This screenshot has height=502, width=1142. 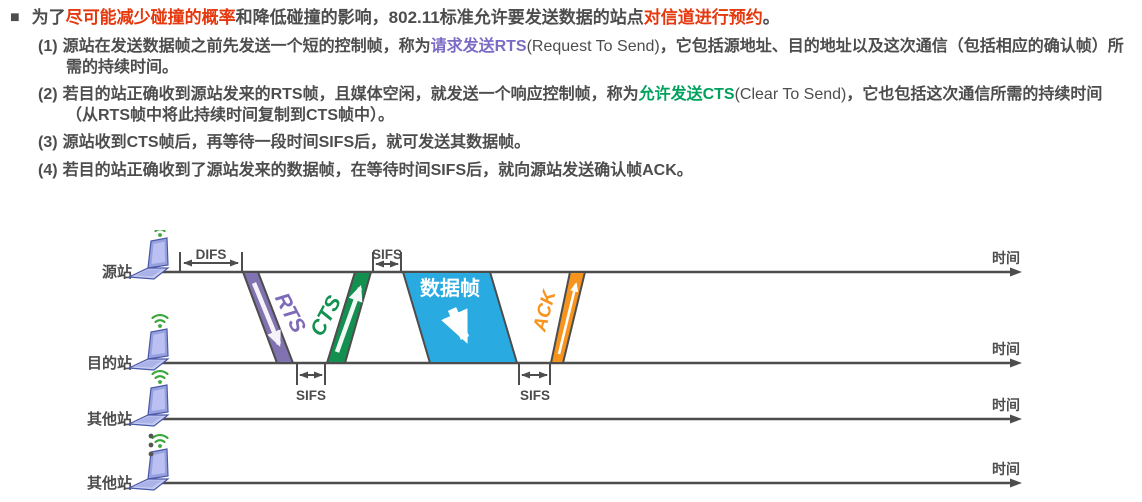 I want to click on ellipsis-dots, so click(x=151, y=445).